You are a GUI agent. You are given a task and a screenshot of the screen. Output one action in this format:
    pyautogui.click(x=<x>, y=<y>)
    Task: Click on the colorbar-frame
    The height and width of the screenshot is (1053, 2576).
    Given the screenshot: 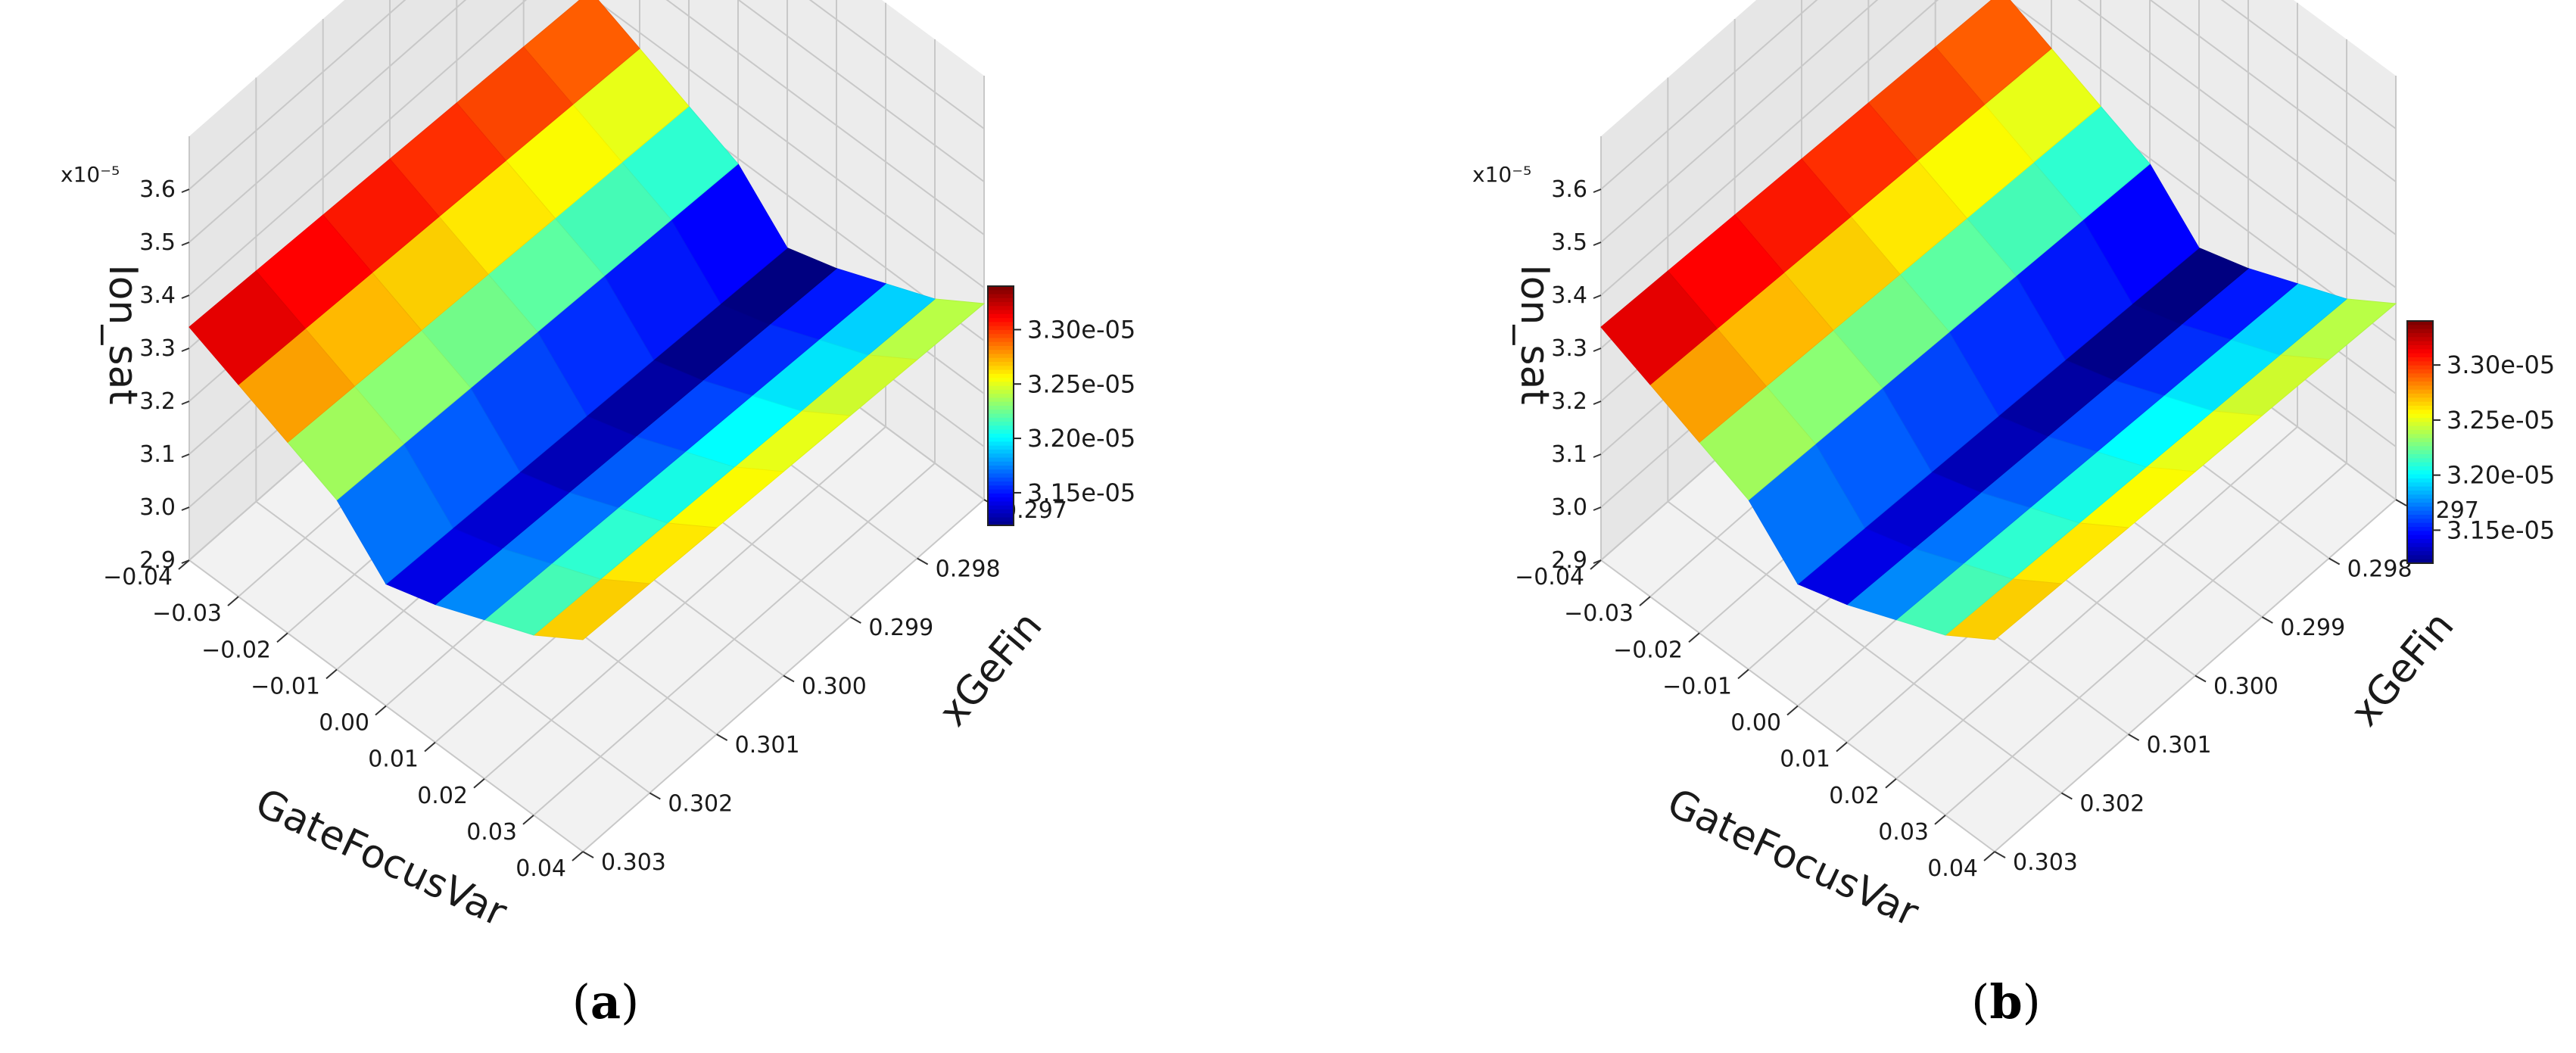 What is the action you would take?
    pyautogui.click(x=2420, y=442)
    